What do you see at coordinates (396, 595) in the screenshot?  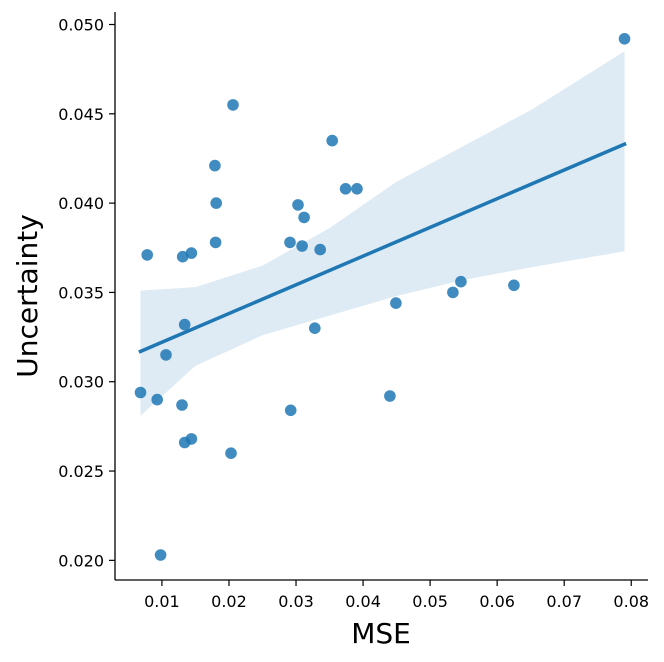 I see `x-ticks-layer: 0.01 0.02 0.03 0.04 0.05 0.06 0.07 0.08` at bounding box center [396, 595].